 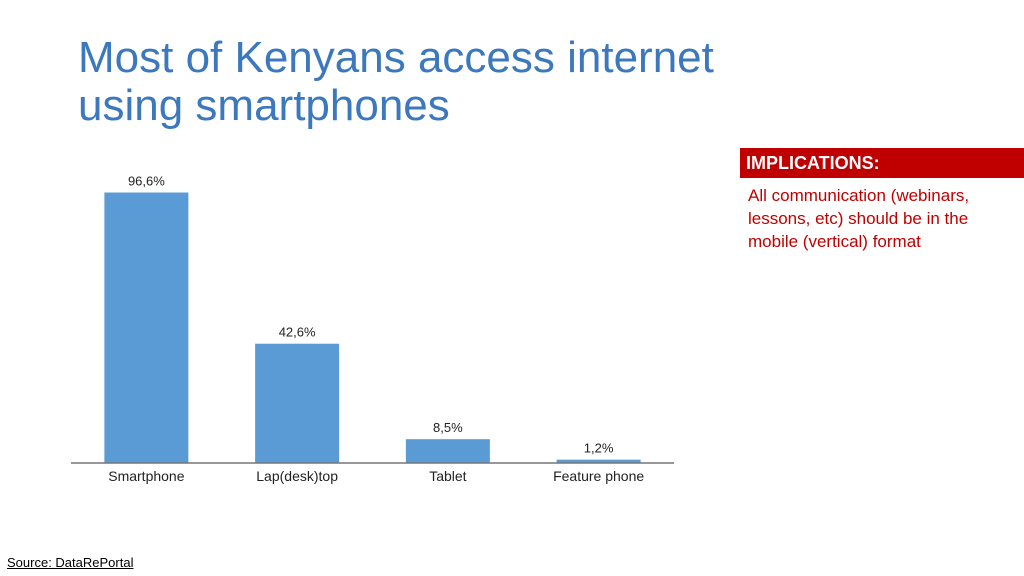 I want to click on value-label-smartphone: 96,6%, so click(x=146, y=181).